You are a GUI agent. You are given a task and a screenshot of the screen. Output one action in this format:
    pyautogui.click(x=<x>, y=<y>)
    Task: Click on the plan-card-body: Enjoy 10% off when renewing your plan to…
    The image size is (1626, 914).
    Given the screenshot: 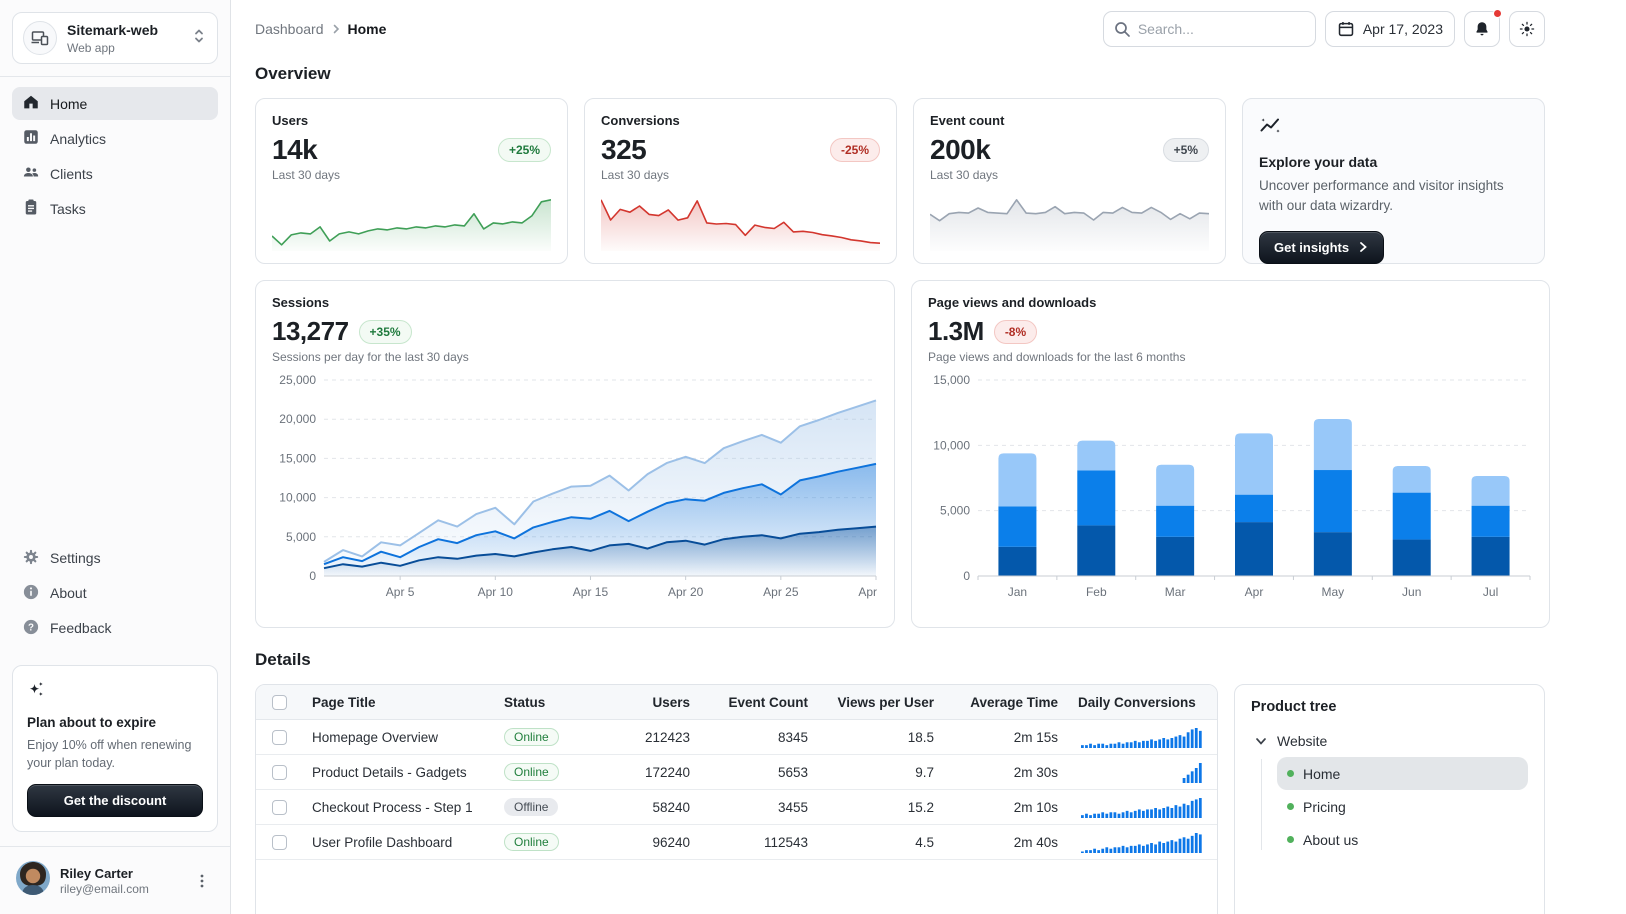 What is the action you would take?
    pyautogui.click(x=109, y=753)
    